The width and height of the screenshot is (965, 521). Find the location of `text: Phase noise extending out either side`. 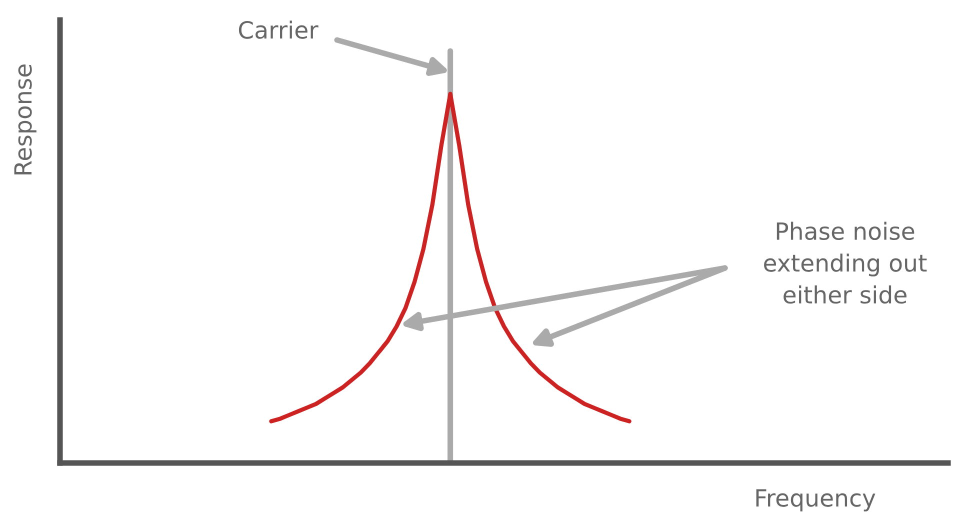

text: Phase noise extending out either side is located at coordinates (845, 263).